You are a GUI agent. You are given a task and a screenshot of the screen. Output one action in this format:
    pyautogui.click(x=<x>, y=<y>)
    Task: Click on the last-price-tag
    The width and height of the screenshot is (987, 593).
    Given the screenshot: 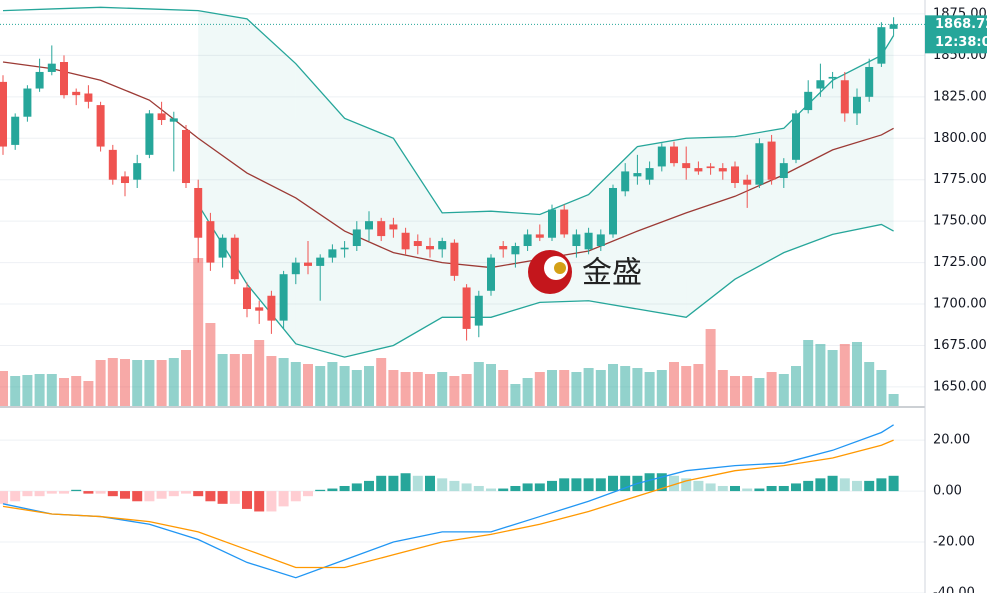 What is the action you would take?
    pyautogui.click(x=956, y=34)
    